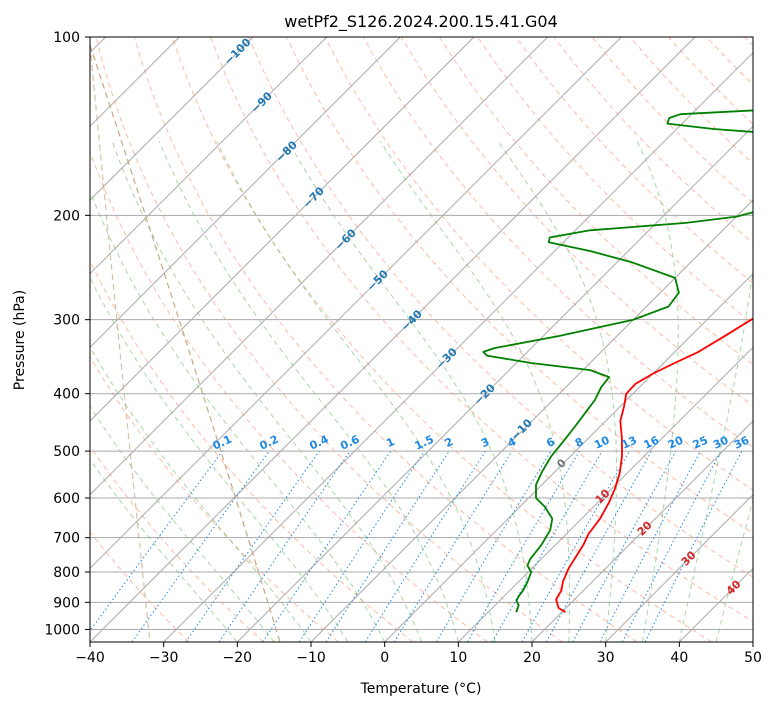  I want to click on x-tick-label: 20, so click(532, 658).